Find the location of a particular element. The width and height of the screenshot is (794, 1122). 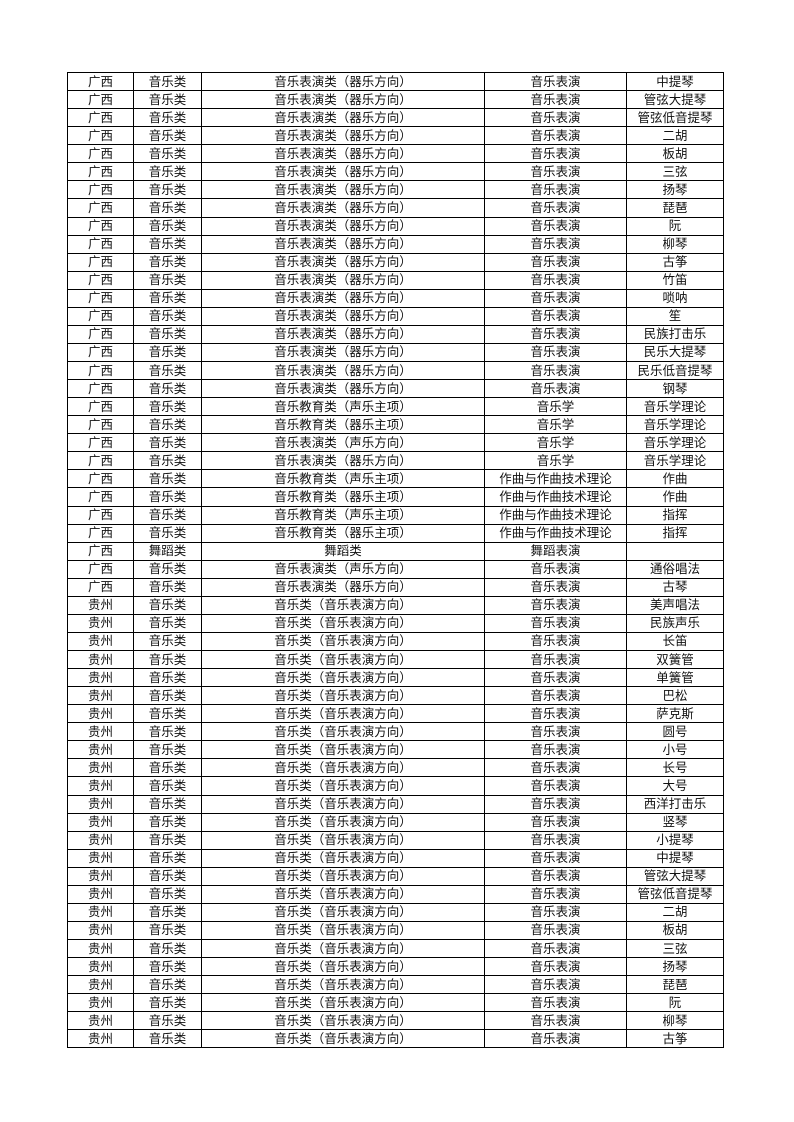

table-row: 广西 音乐类 音乐表演类（器乐方向） 音乐表演 柳琴 is located at coordinates (395, 244).